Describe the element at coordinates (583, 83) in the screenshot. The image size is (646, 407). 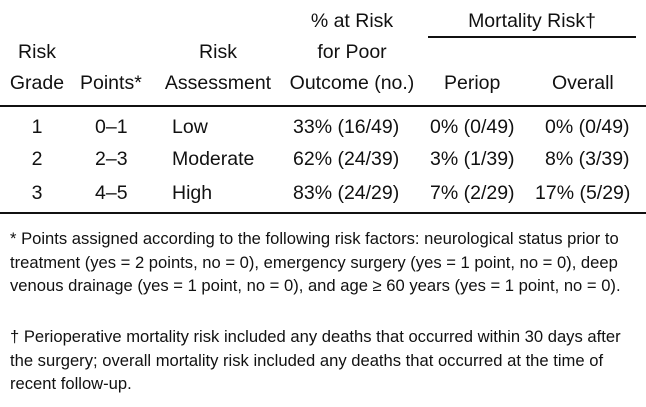
I see `header-overall: Overall` at that location.